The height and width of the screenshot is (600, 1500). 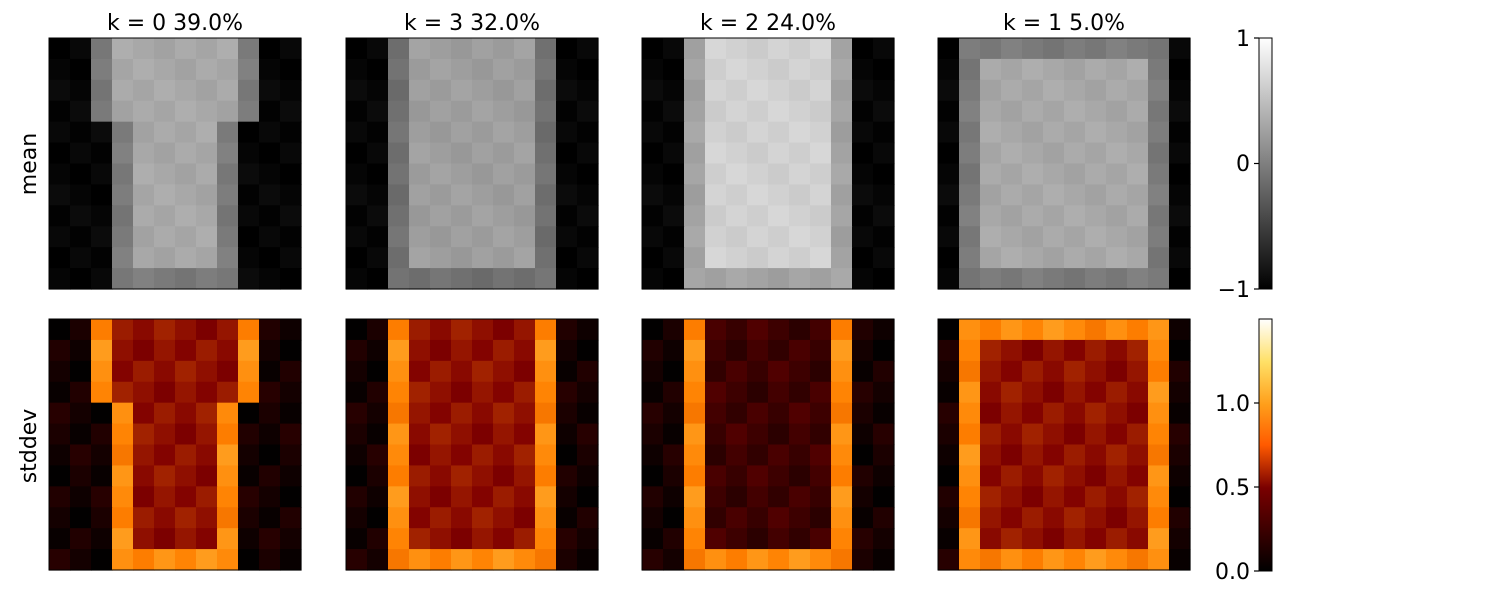 I want to click on colorbar-stddev, so click(x=1265, y=445).